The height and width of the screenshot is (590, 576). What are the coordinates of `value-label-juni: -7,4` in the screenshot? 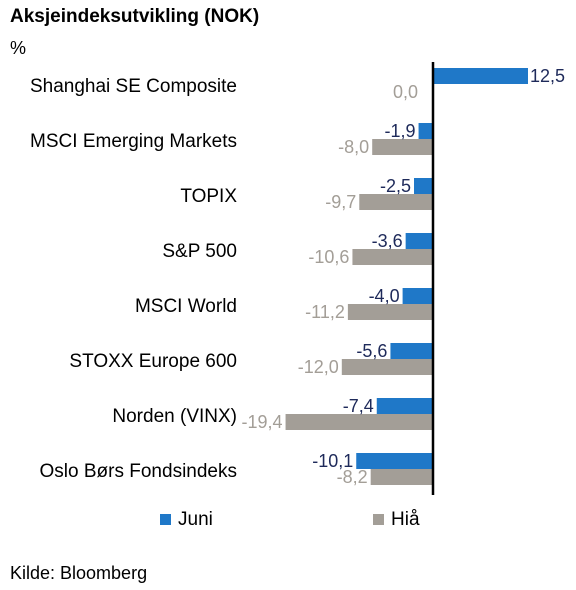 It's located at (358, 406).